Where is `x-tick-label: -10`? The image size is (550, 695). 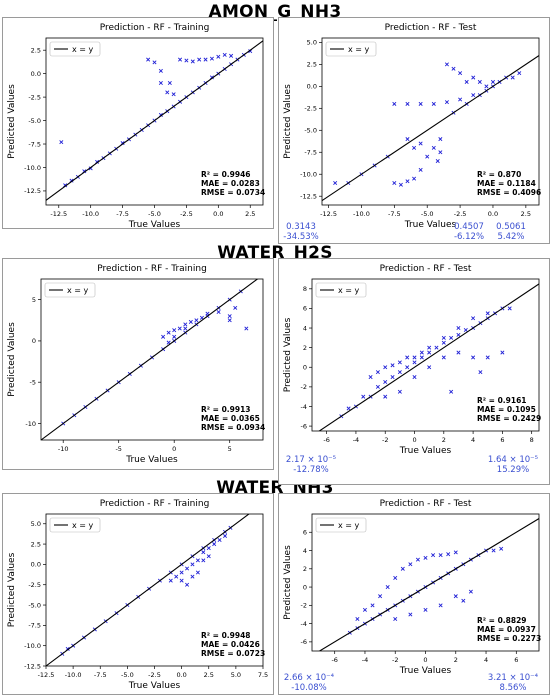 x-tick-label: -10 is located at coordinates (63, 449).